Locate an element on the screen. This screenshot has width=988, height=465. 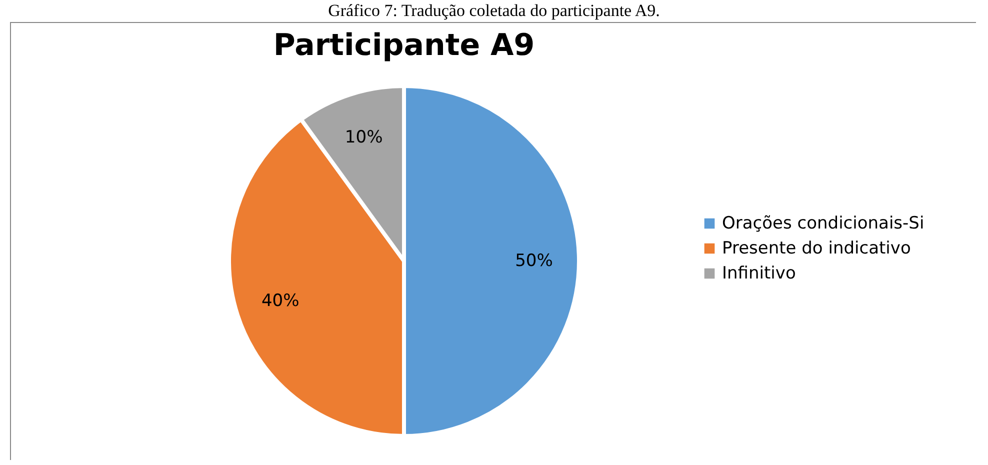
data-label: 40% is located at coordinates (280, 301).